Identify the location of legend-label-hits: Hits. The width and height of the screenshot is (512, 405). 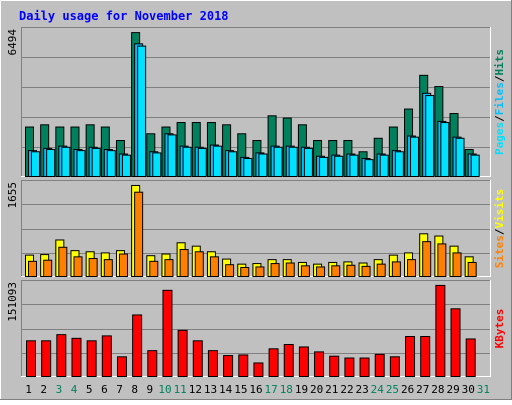
(499, 62).